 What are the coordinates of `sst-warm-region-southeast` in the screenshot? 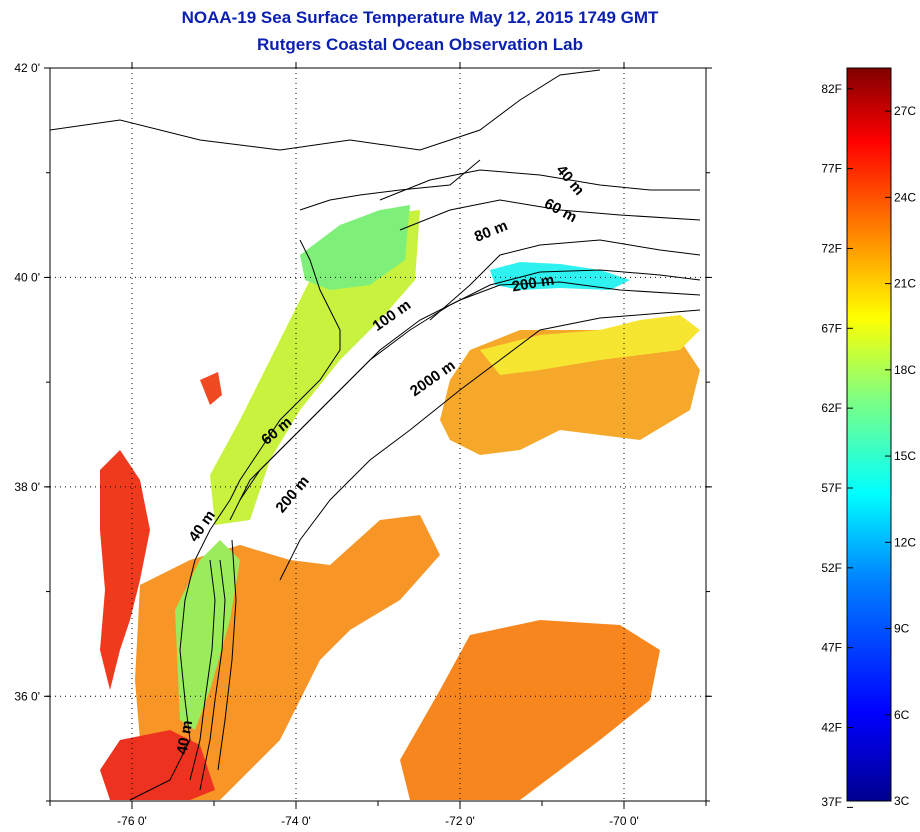 It's located at (530, 710).